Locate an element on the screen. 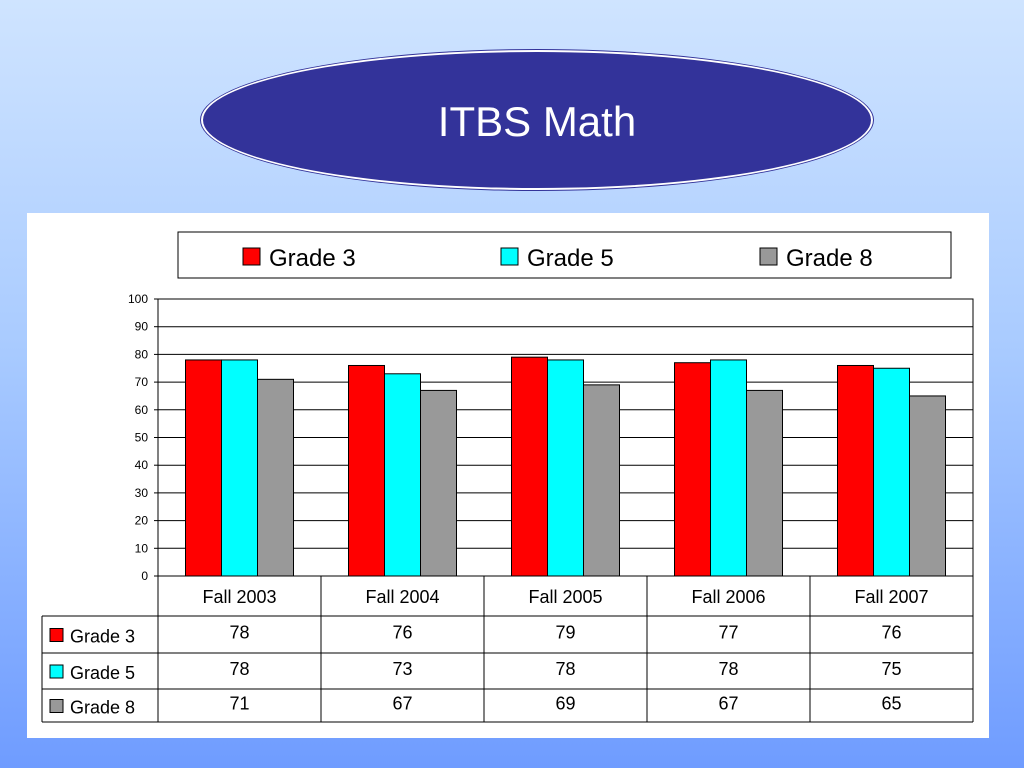 The image size is (1024, 768). y-tick-label: 30 is located at coordinates (142, 493).